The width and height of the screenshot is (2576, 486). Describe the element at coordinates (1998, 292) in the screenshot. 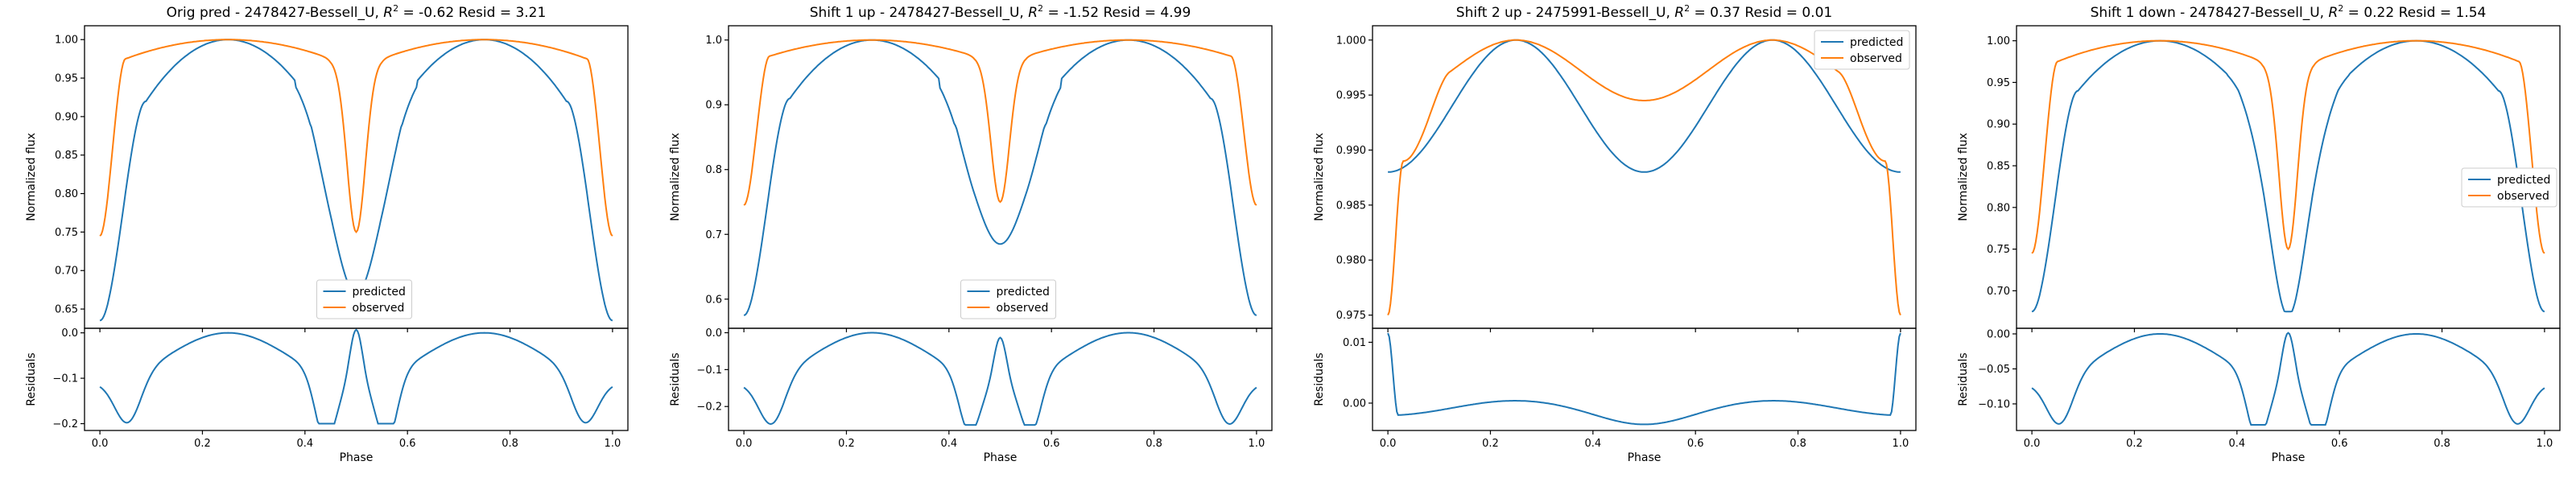

I see `y-tick-label: 0.70` at that location.